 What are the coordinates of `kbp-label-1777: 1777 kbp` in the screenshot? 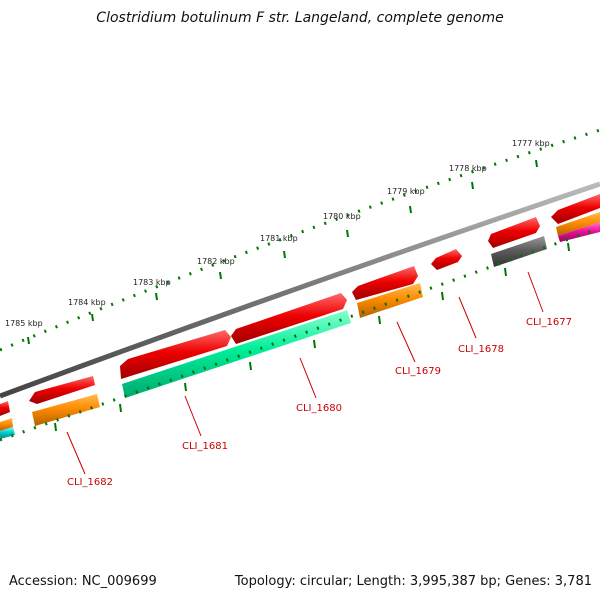 It's located at (531, 143).